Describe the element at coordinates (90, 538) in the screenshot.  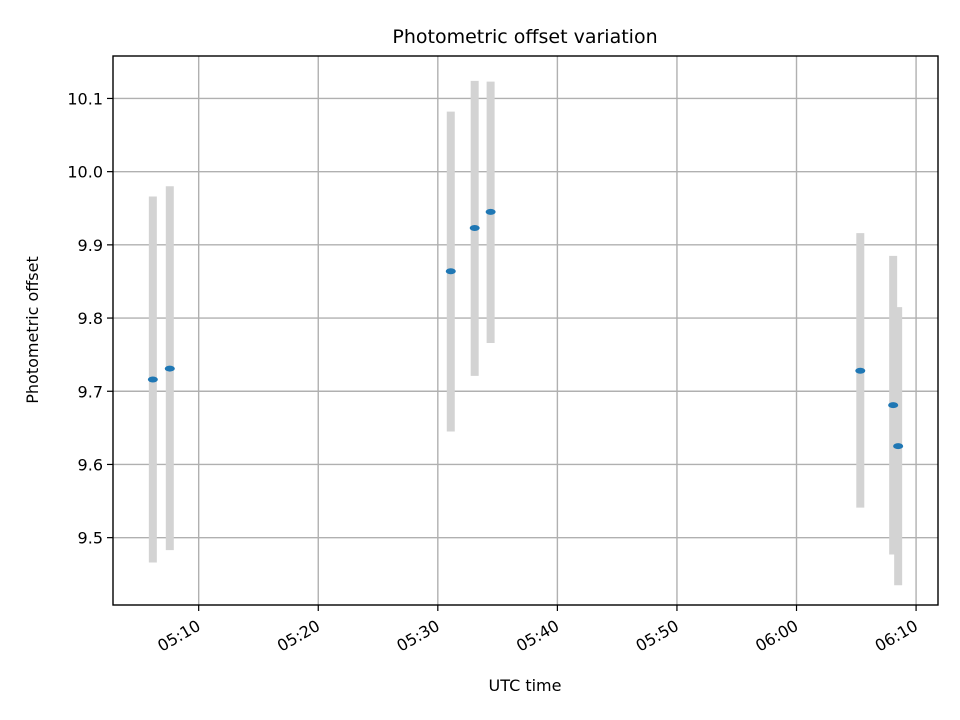
I see `y-tick-label: 9.5` at that location.